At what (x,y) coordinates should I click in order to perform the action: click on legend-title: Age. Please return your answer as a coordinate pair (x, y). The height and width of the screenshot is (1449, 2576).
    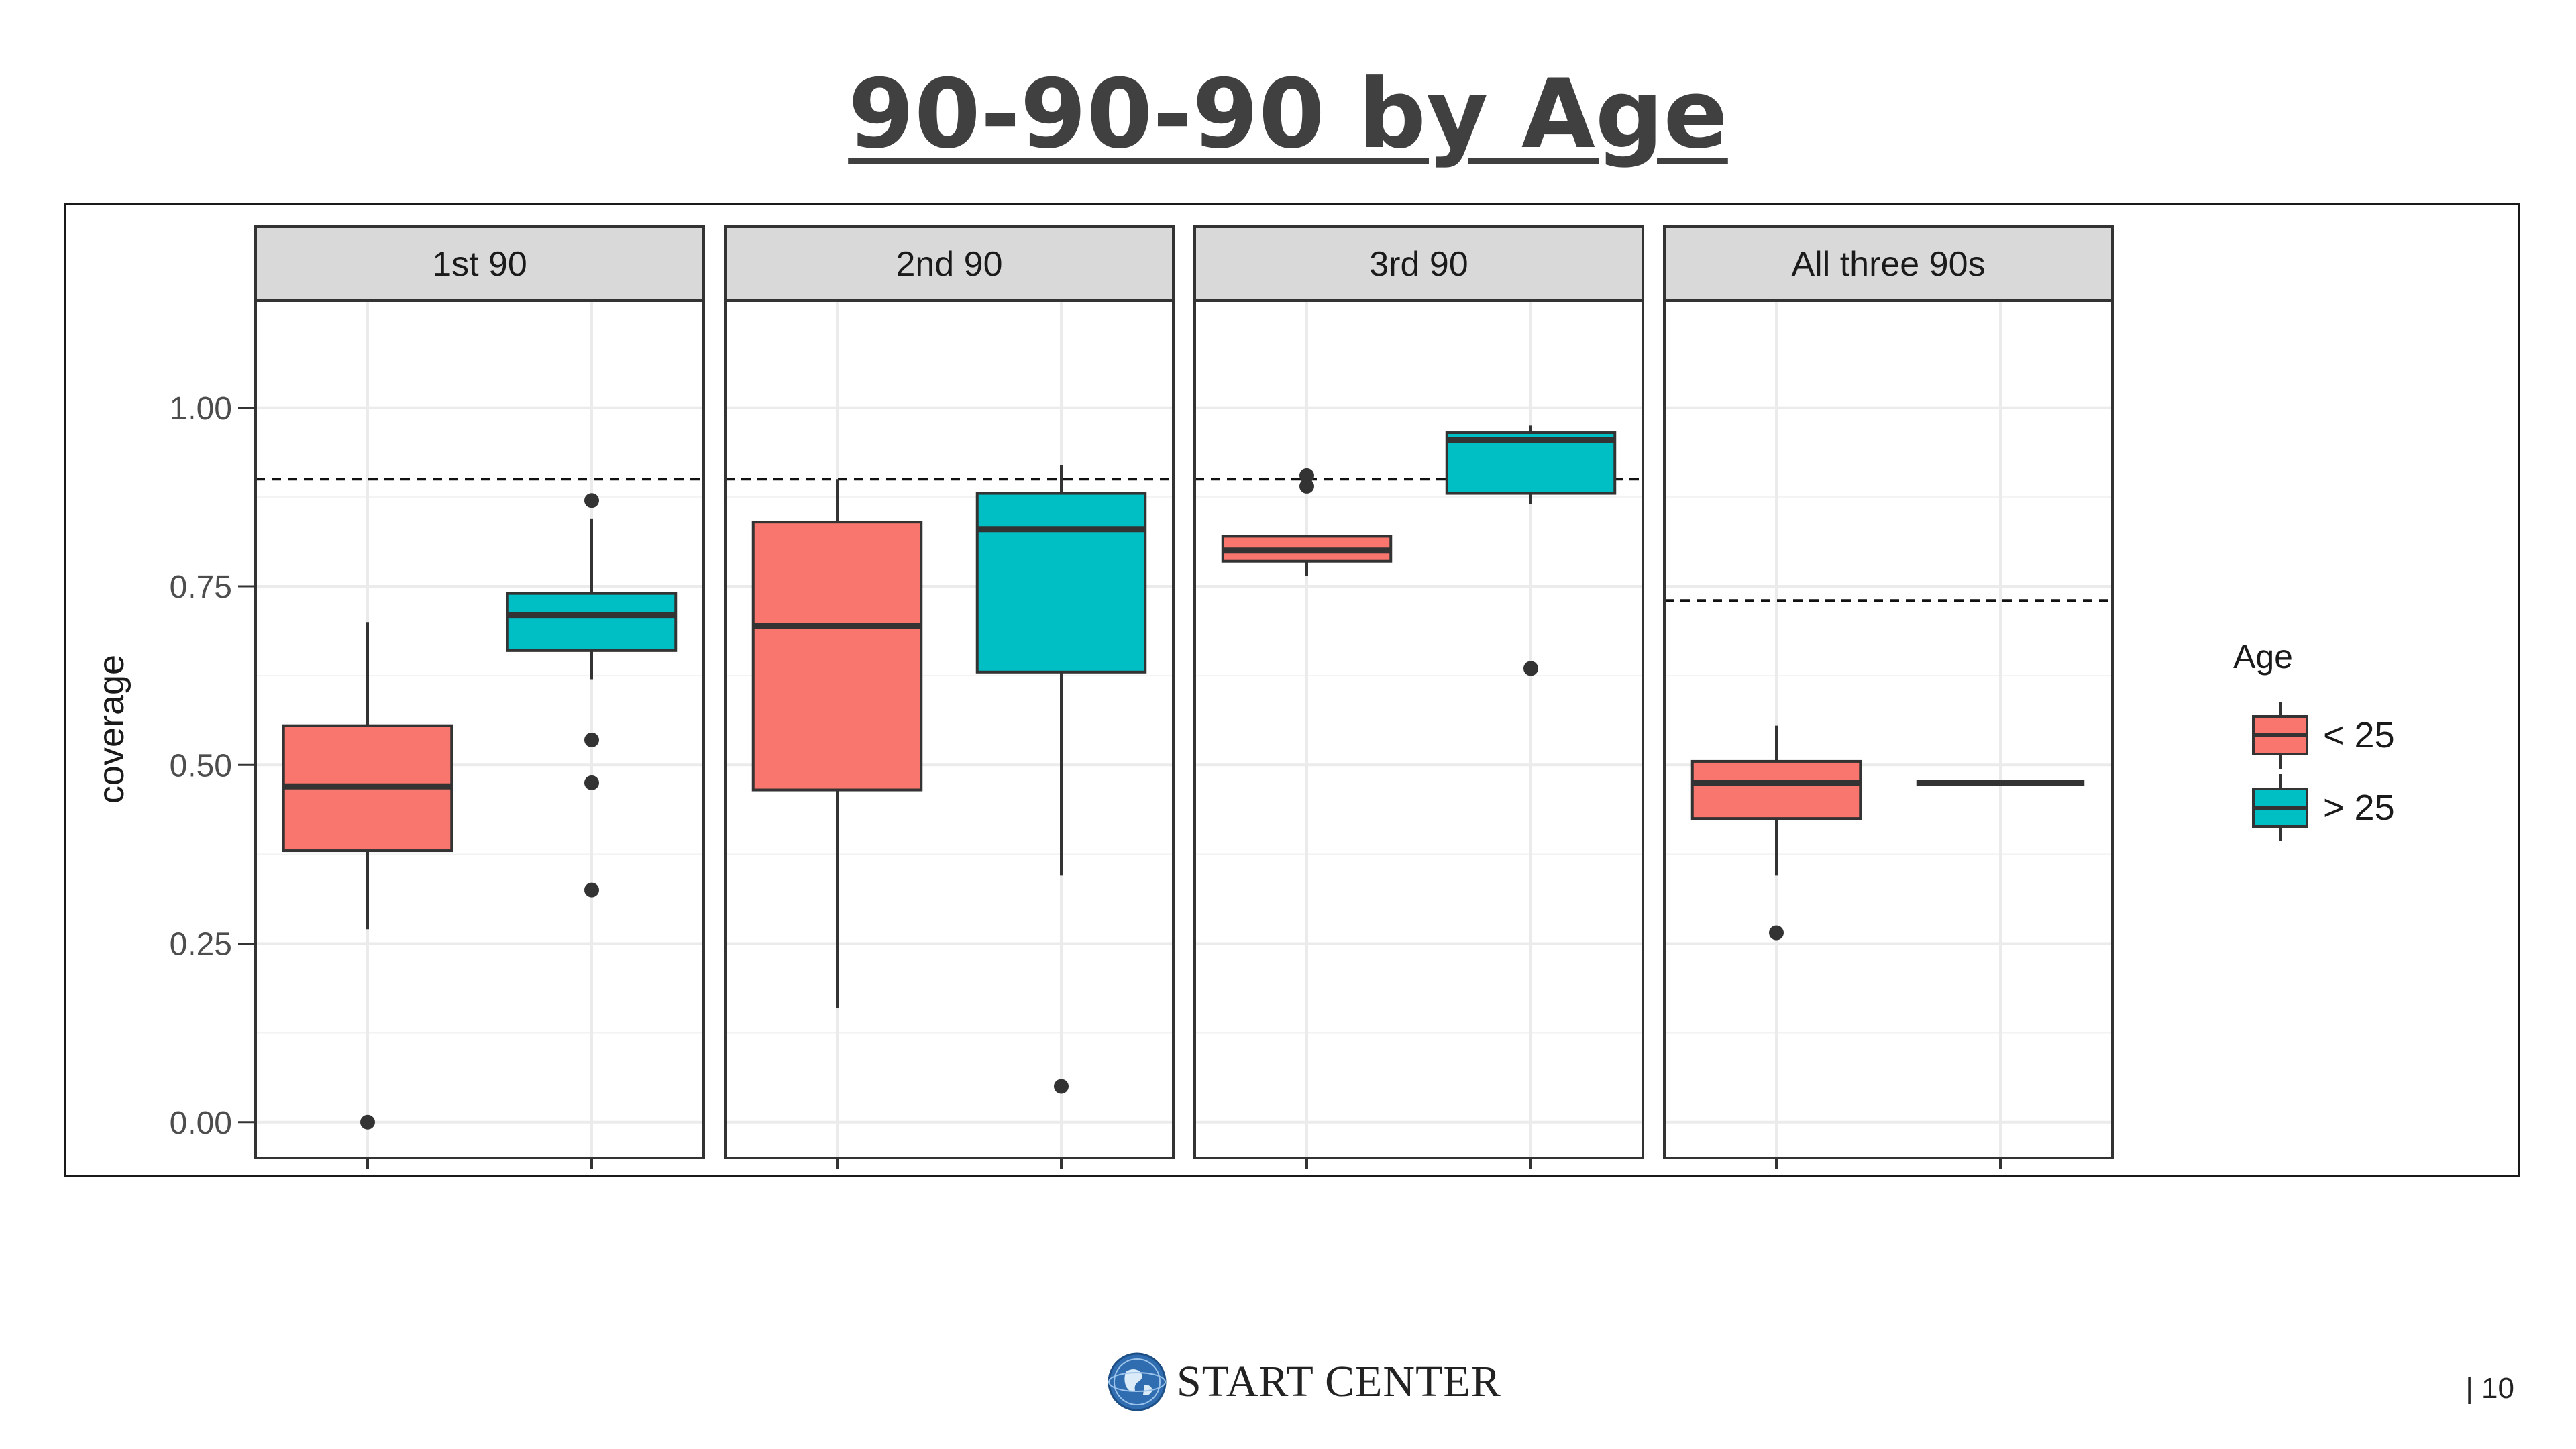
    Looking at the image, I should click on (2263, 657).